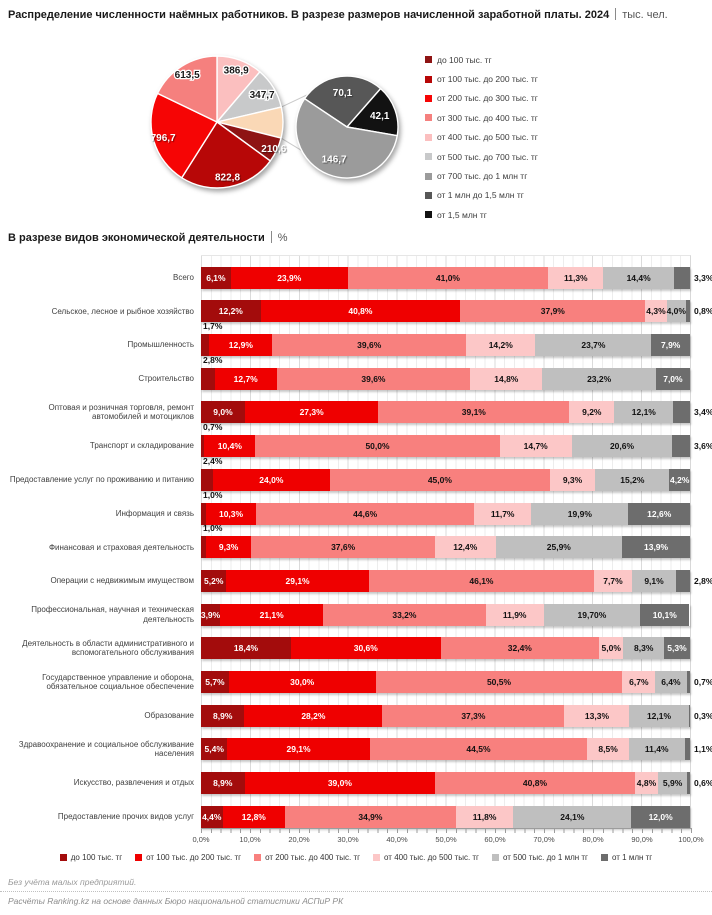  Describe the element at coordinates (445, 580) in the screenshot. I see `stacked-bar: 5,2% 29,1% 46,1% 7,7% 9,1%` at that location.